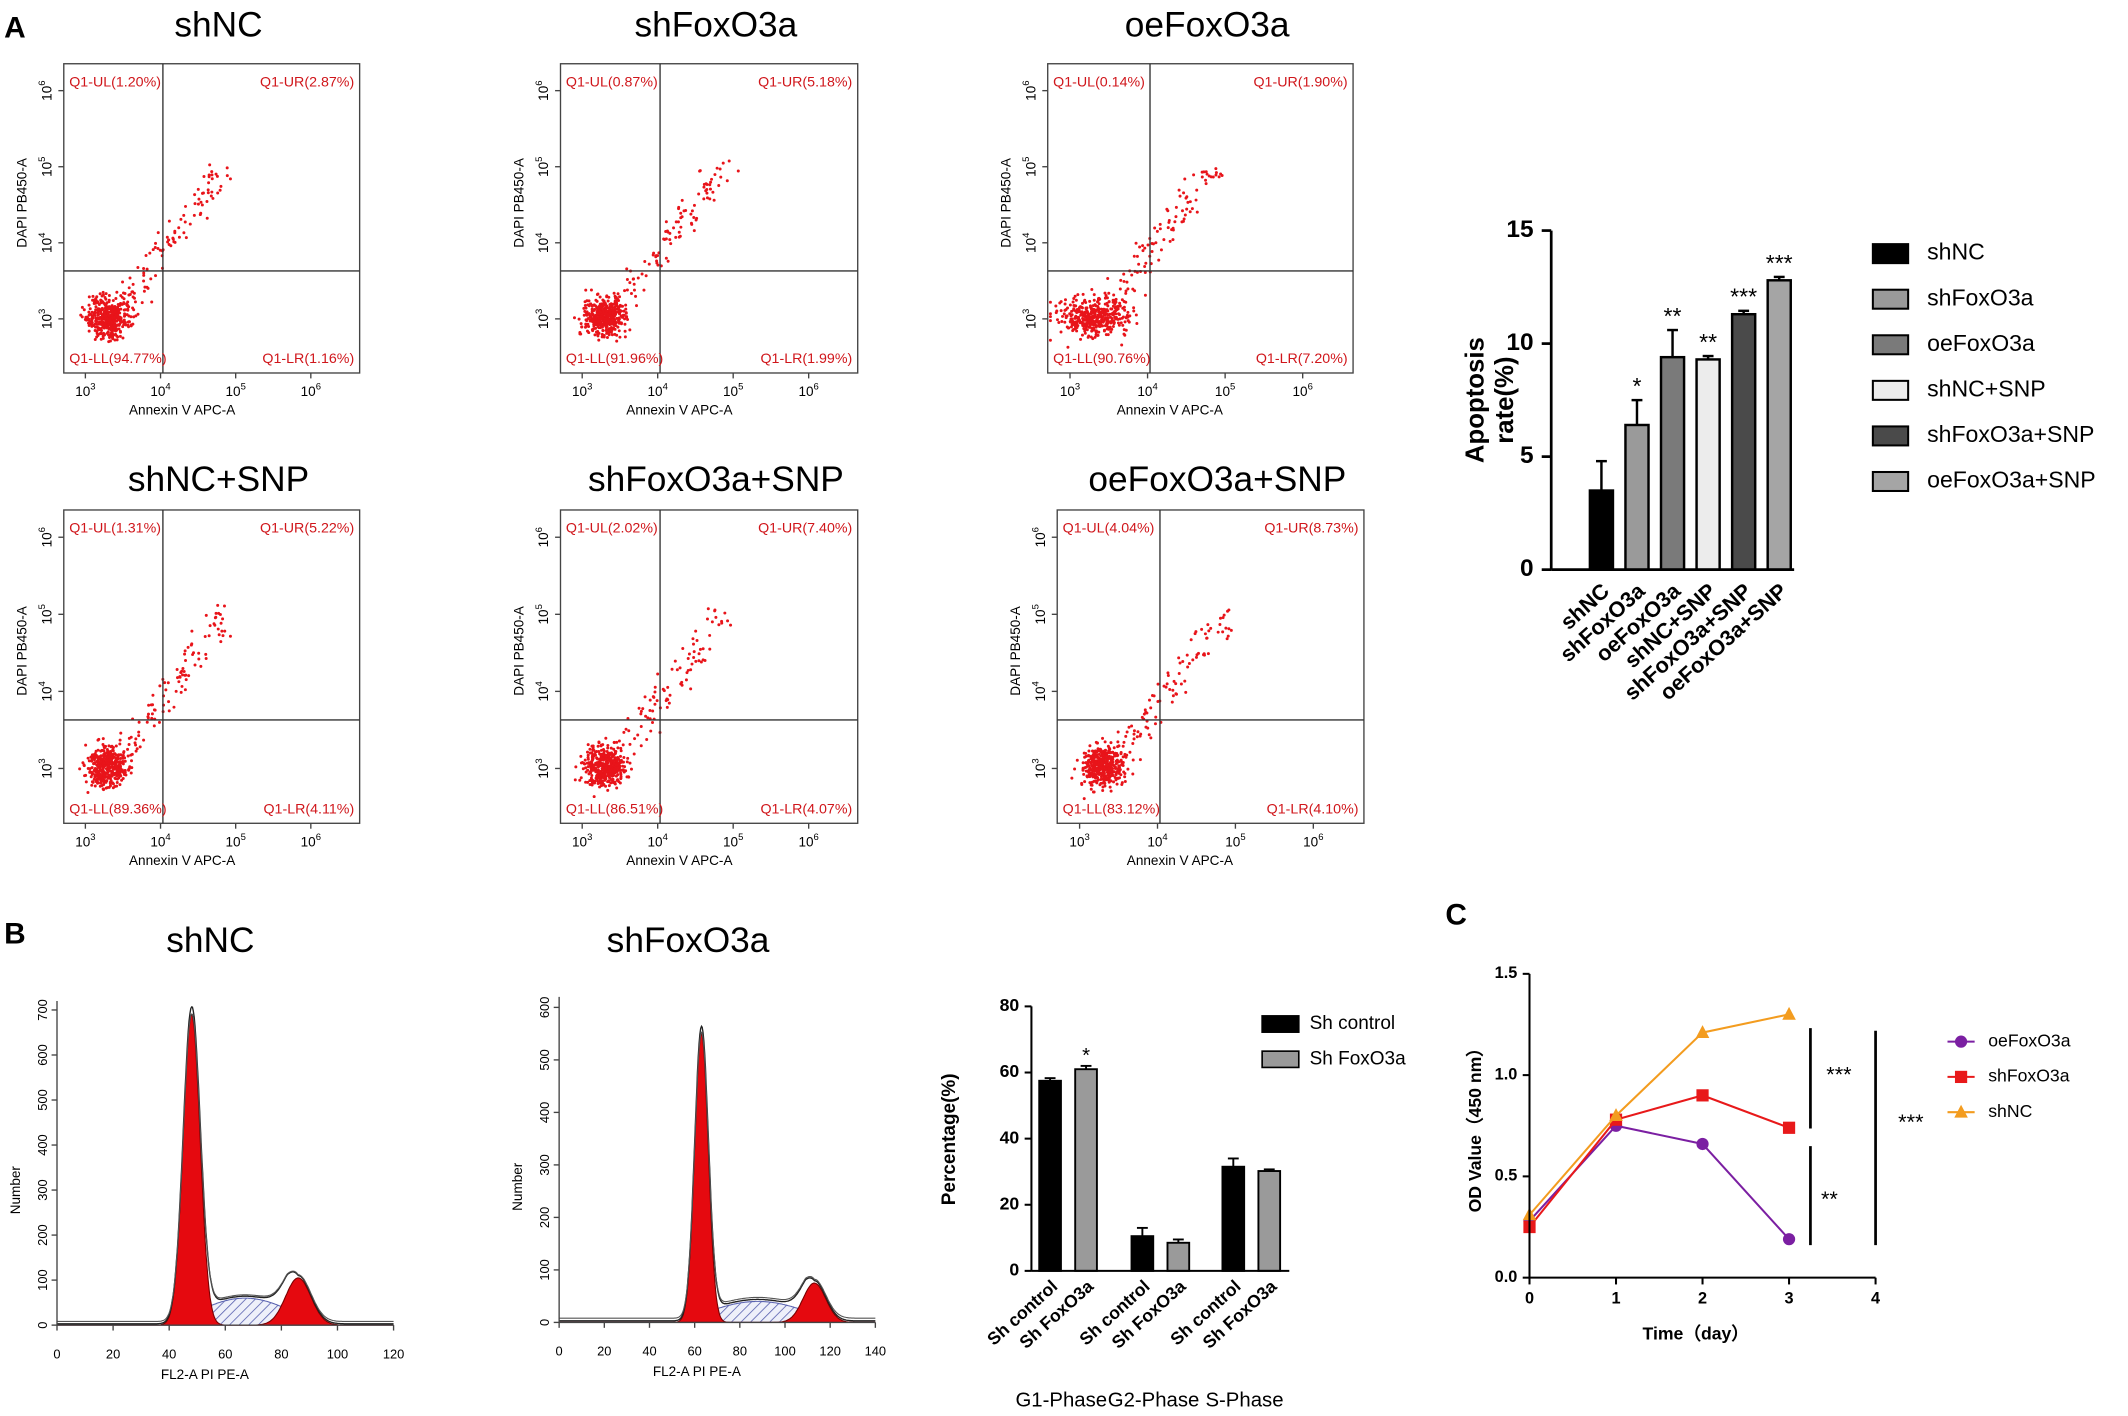 This screenshot has height=1416, width=2128. Describe the element at coordinates (1779, 263) in the screenshot. I see `significance: ***` at that location.